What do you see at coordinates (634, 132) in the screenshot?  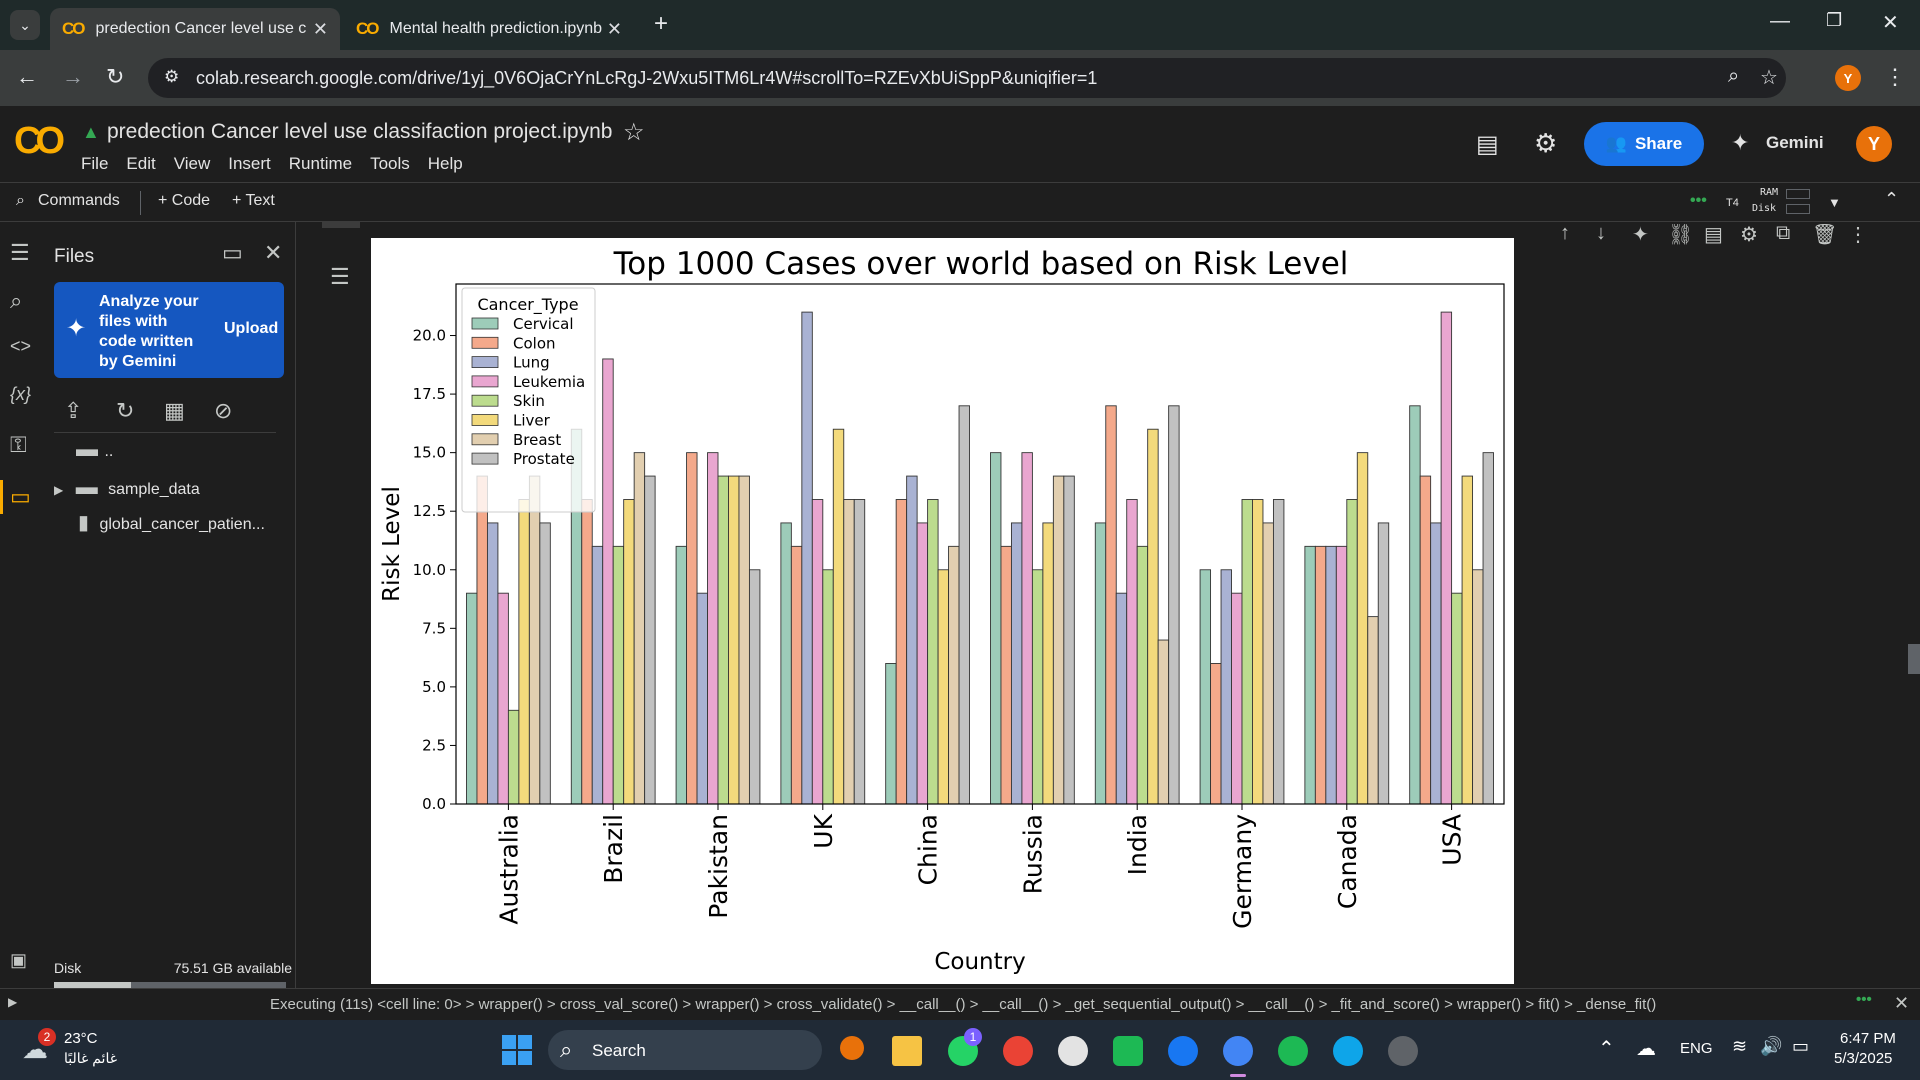 I see `star-notebook-icon: ☆` at bounding box center [634, 132].